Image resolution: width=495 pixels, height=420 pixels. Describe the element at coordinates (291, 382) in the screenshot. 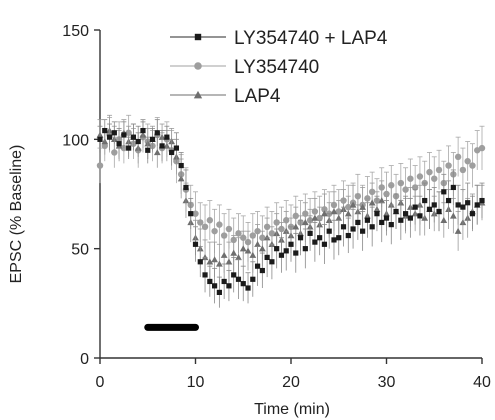

I see `x-tick-label: 20` at that location.